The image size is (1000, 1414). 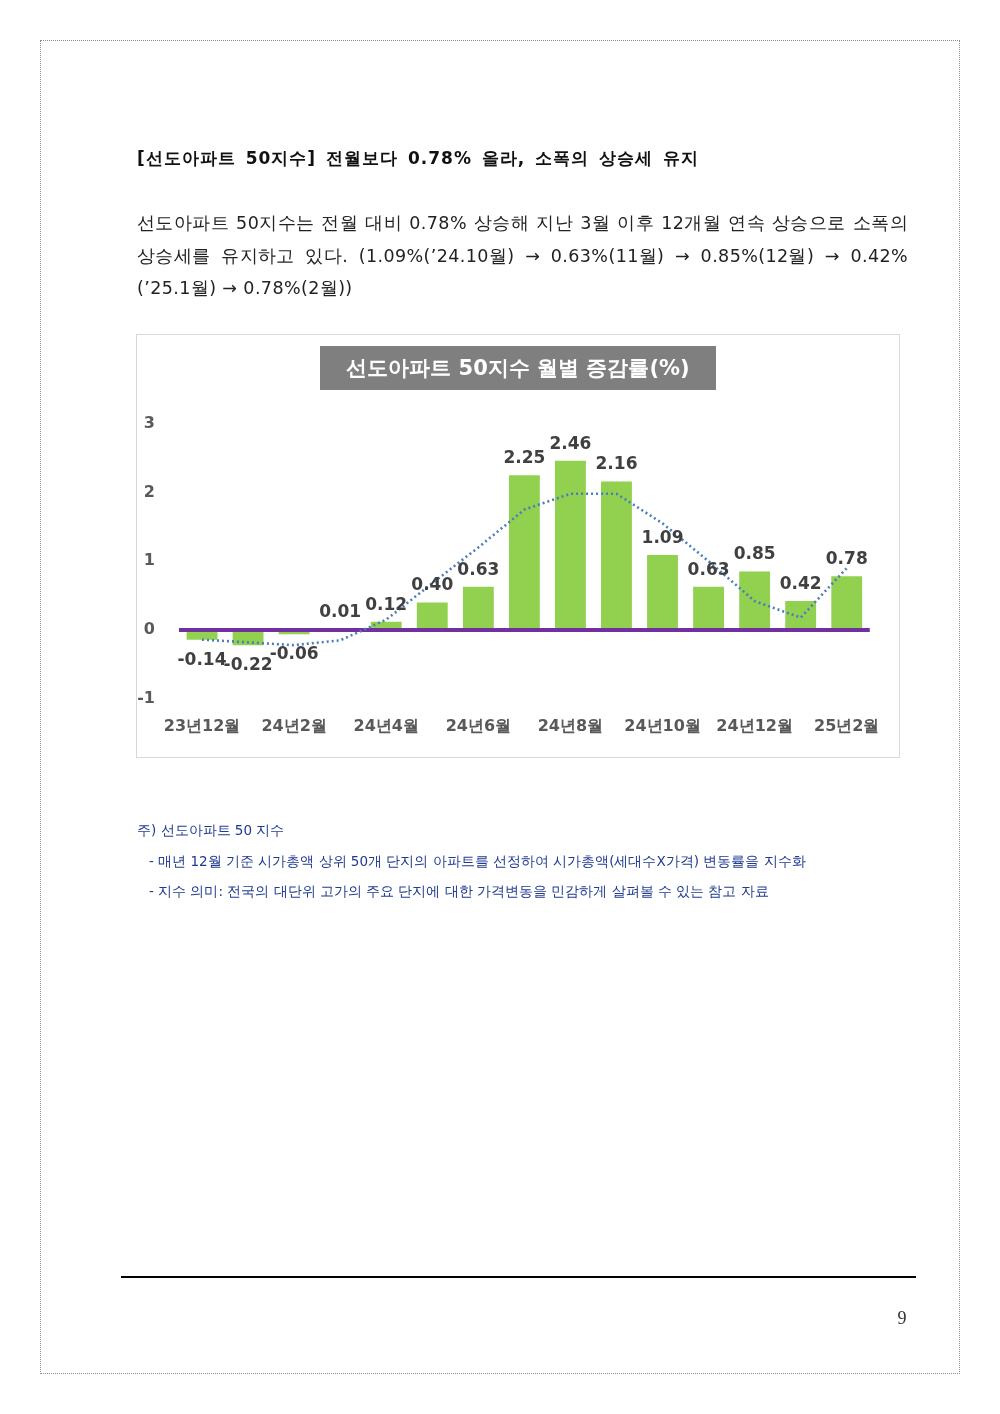 What do you see at coordinates (149, 629) in the screenshot?
I see `y-tick-label: 0` at bounding box center [149, 629].